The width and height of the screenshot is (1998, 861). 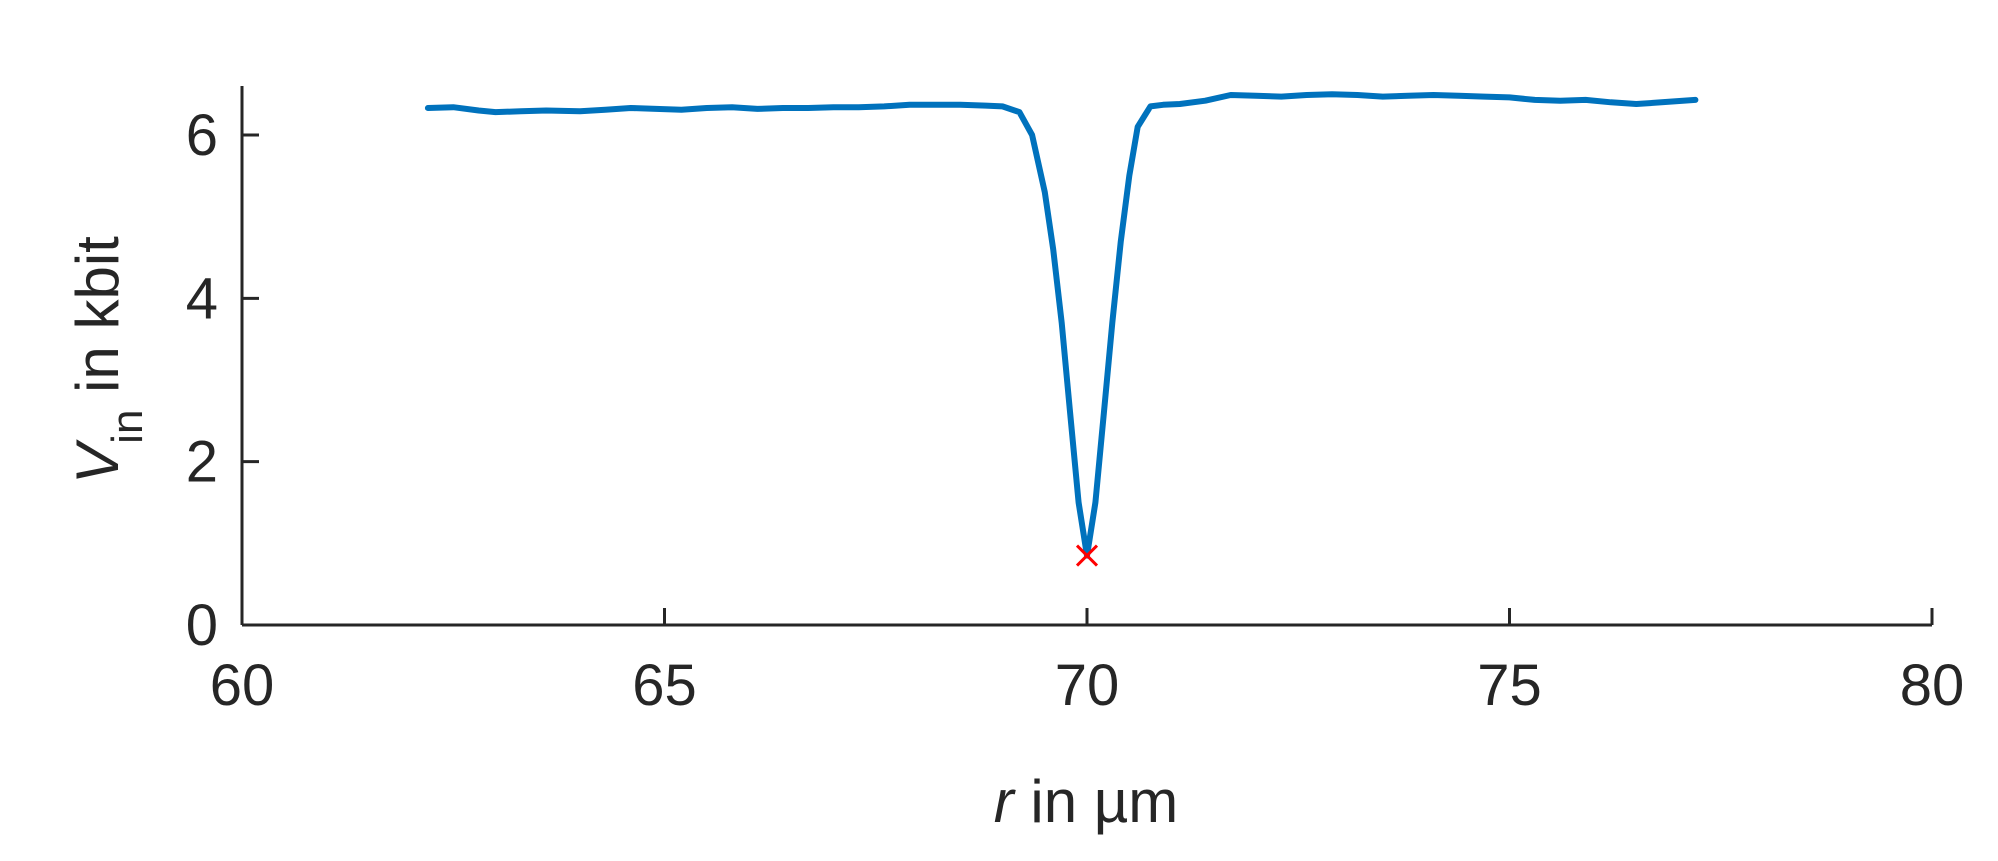 I want to click on y-tick-label: 0, so click(x=202, y=625).